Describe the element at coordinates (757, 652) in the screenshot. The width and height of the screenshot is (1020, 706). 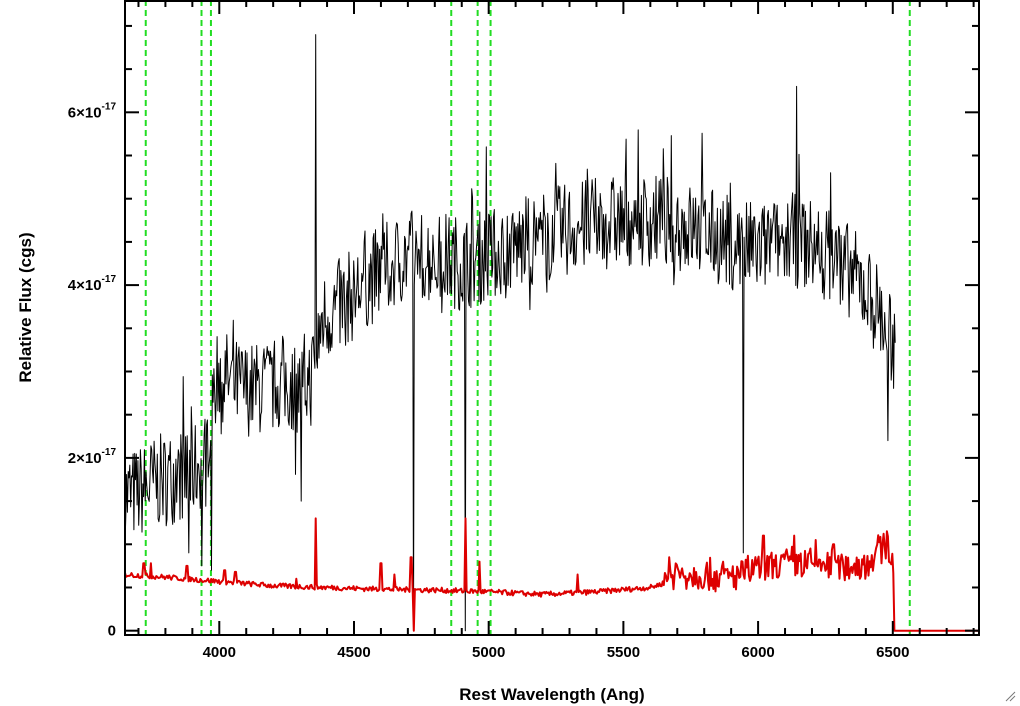
I see `x-tick-label: 6000` at that location.